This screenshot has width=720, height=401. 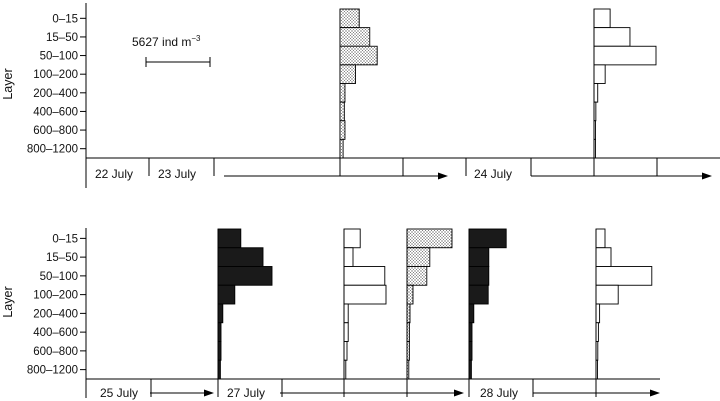 What do you see at coordinates (403, 167) in the screenshot?
I see `top-timeline-ticks` at bounding box center [403, 167].